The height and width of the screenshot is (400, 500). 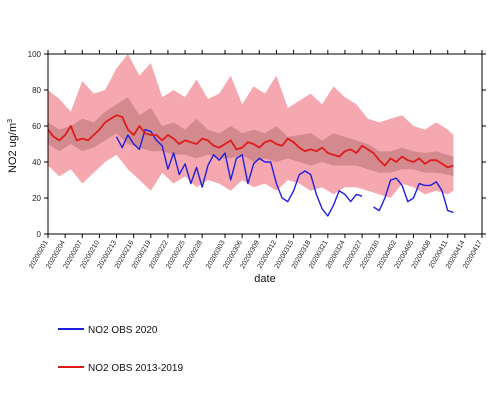 What do you see at coordinates (36, 126) in the screenshot?
I see `y-tick-label: 60` at bounding box center [36, 126].